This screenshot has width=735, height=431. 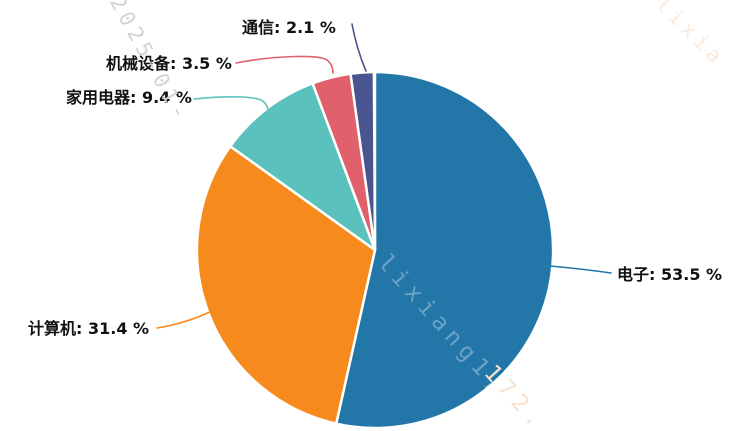 What do you see at coordinates (284, 64) in the screenshot?
I see `leader-line-jixieshebei` at bounding box center [284, 64].